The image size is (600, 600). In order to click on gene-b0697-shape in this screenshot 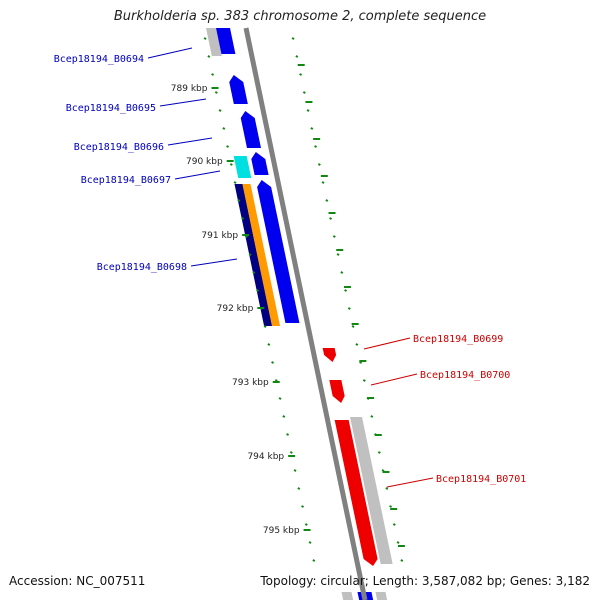, I will do `click(260, 163)`.